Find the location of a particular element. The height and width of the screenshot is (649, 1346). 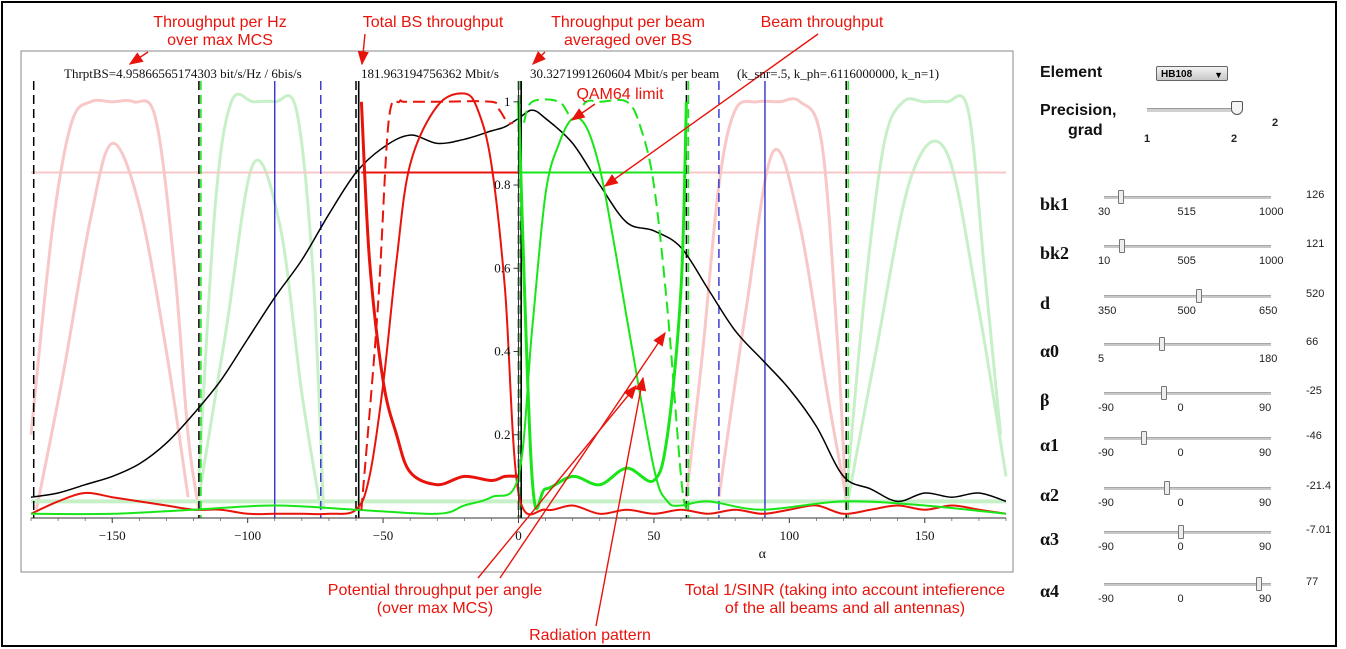

annotation-beam-throughput: Beam throughput is located at coordinates (822, 23).